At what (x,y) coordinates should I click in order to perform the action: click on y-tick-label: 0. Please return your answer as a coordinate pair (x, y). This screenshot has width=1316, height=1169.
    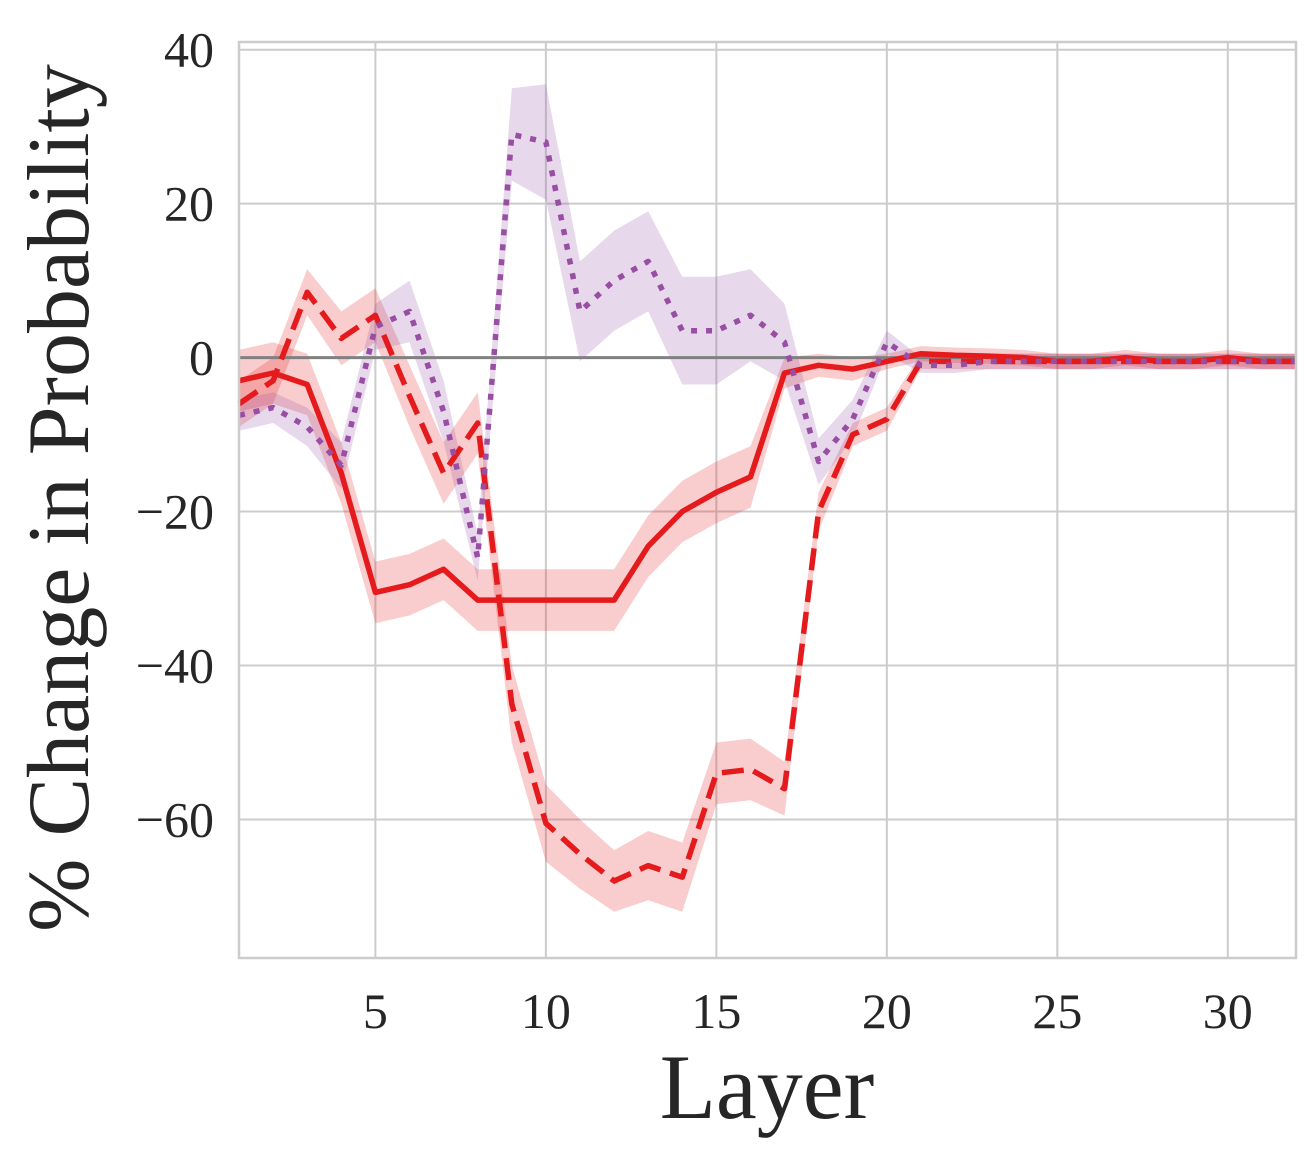
    Looking at the image, I should click on (201, 358).